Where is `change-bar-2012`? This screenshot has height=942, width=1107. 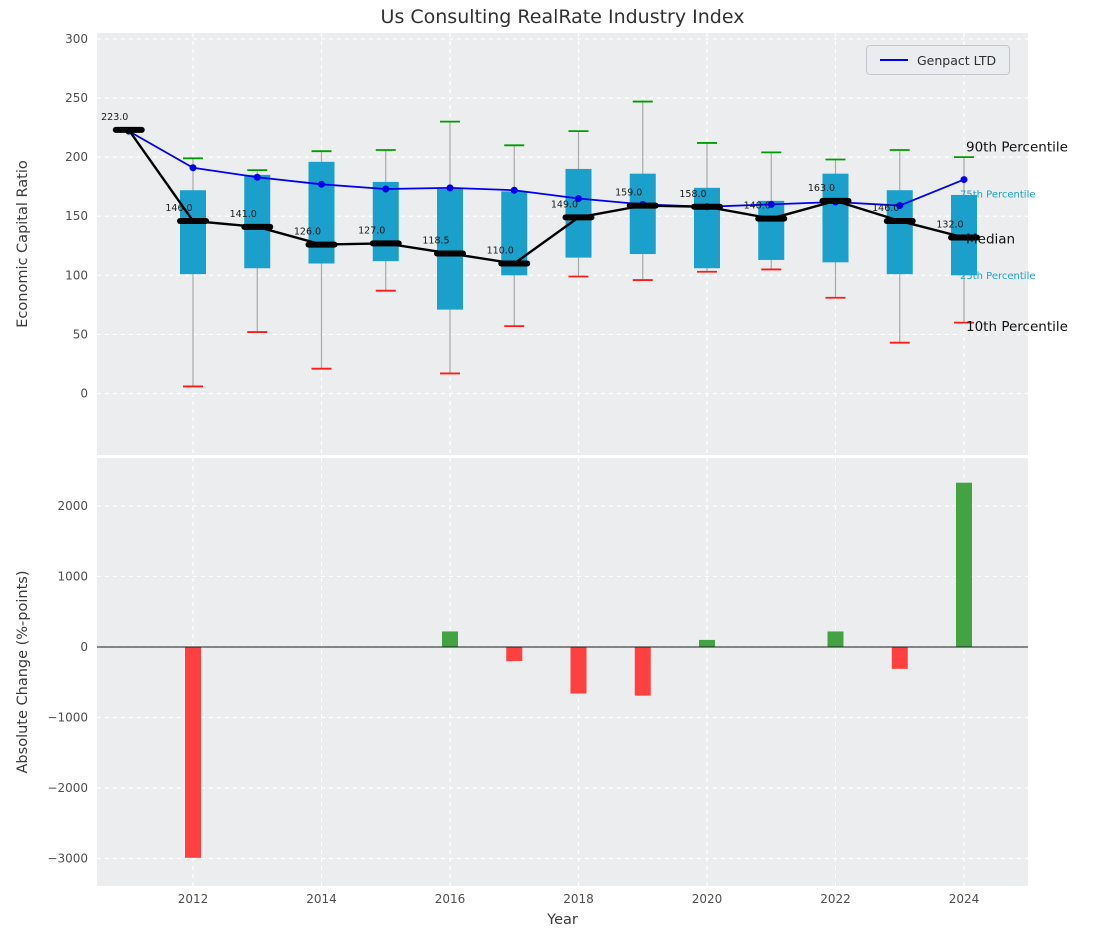 change-bar-2012 is located at coordinates (193, 752).